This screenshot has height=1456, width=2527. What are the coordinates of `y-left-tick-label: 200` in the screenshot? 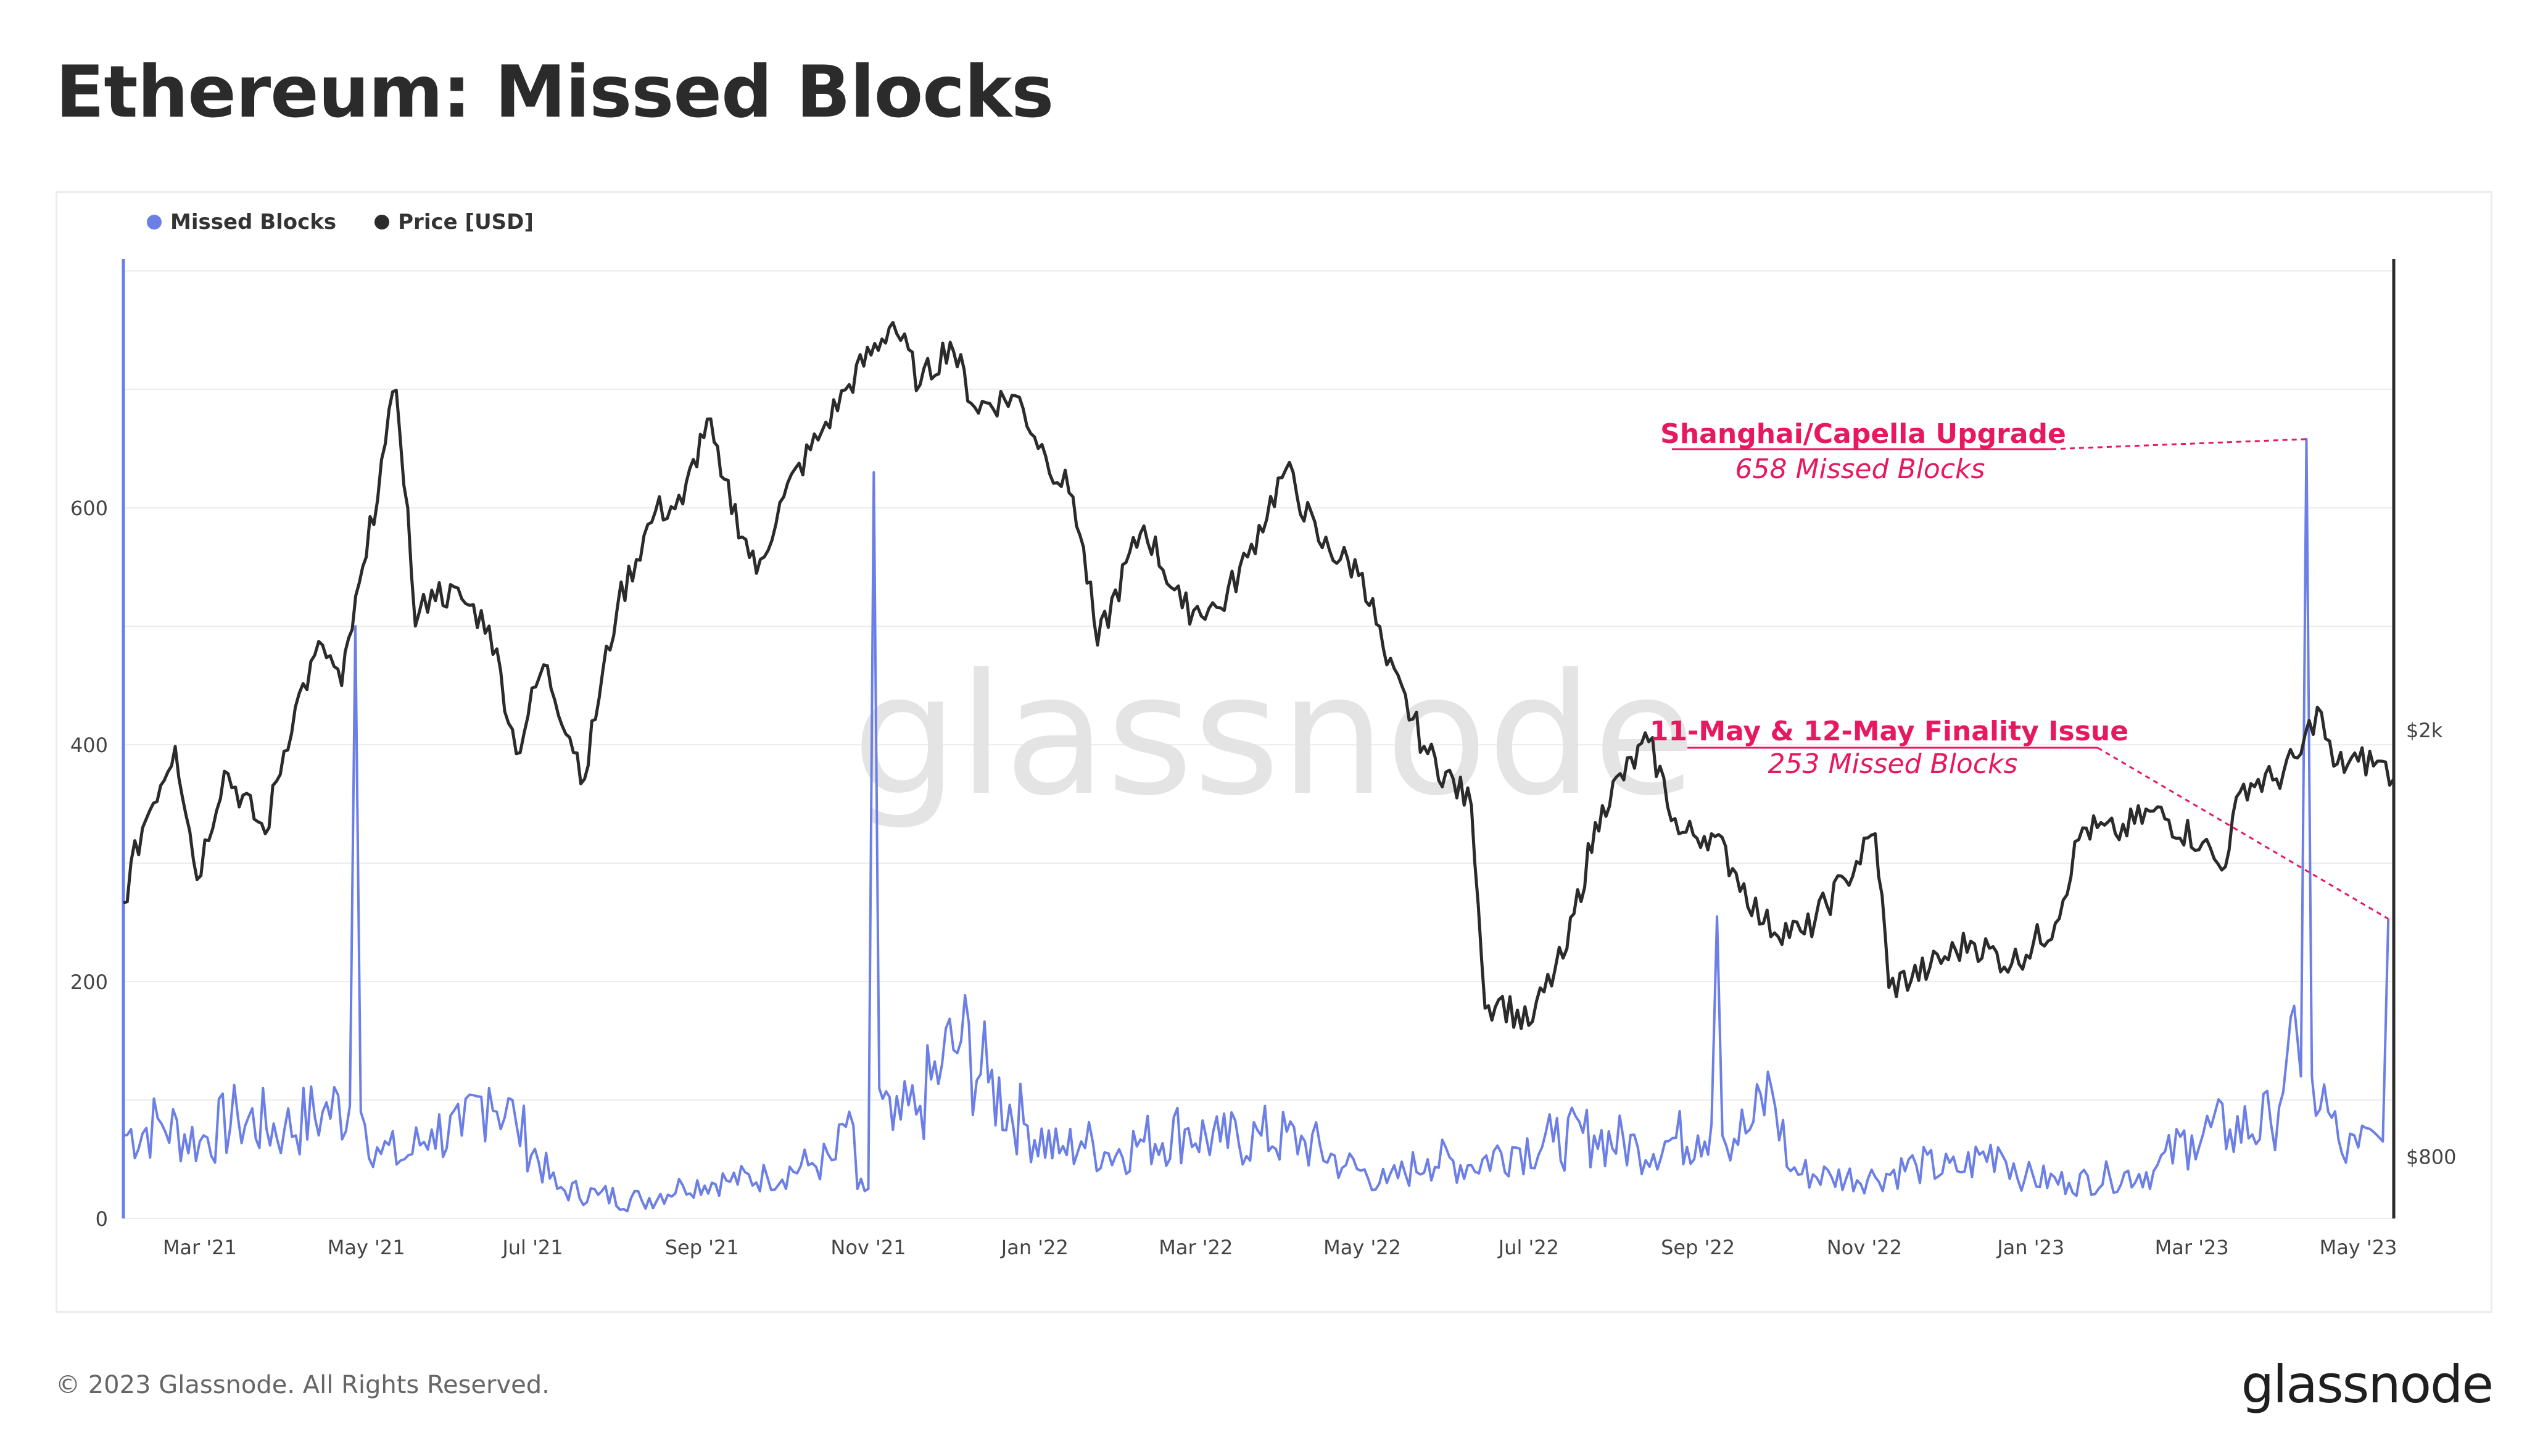 It's located at (89, 982).